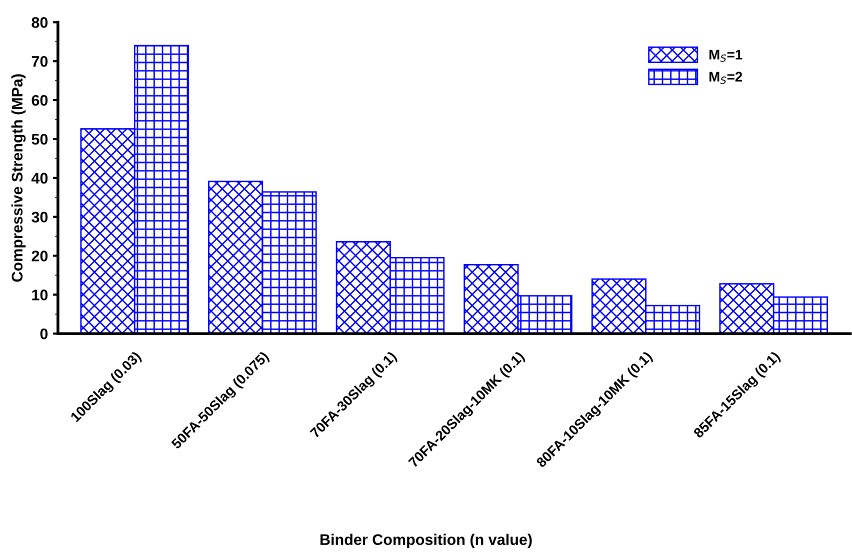 The width and height of the screenshot is (852, 556). Describe the element at coordinates (18, 178) in the screenshot. I see `y-axis-title: Compressive Strength (MPa)` at that location.